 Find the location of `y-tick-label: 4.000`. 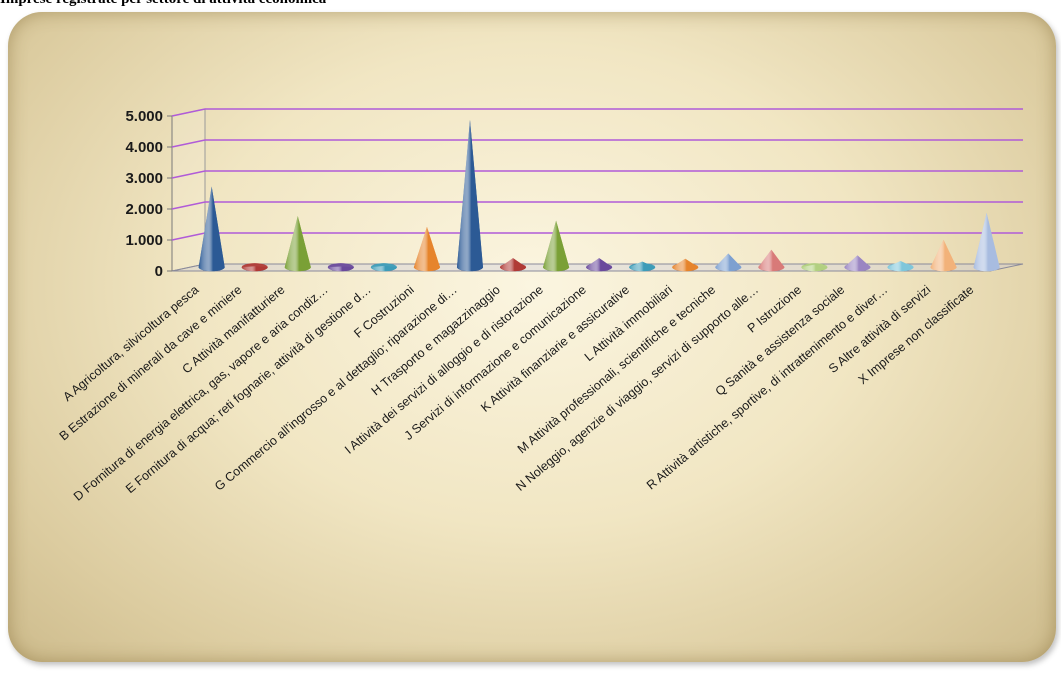

y-tick-label: 4.000 is located at coordinates (144, 147).